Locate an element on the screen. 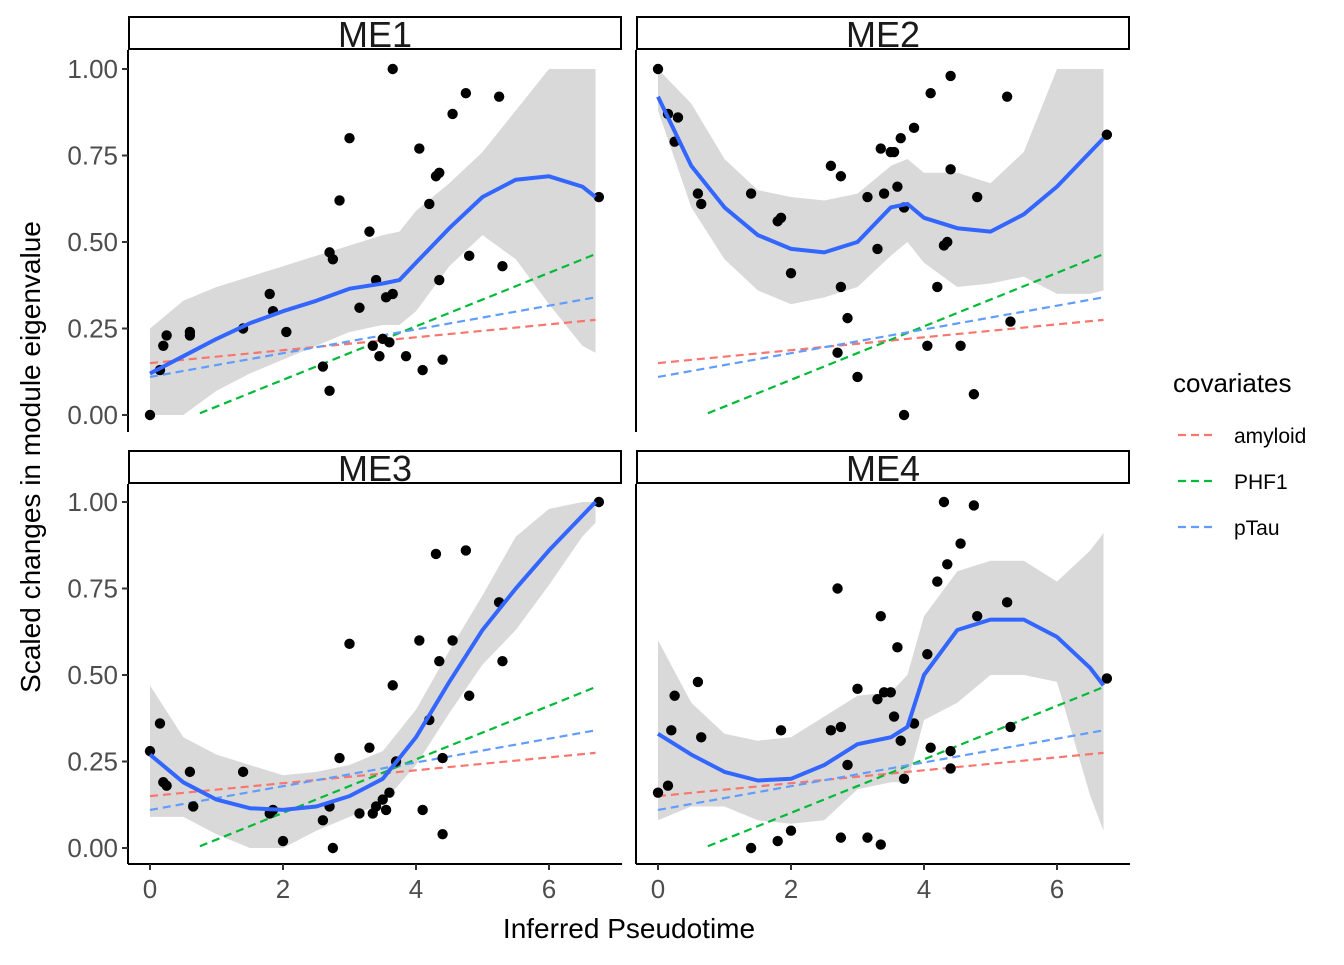 This screenshot has width=1344, height=965. x-tick-label: 2 is located at coordinates (791, 889).